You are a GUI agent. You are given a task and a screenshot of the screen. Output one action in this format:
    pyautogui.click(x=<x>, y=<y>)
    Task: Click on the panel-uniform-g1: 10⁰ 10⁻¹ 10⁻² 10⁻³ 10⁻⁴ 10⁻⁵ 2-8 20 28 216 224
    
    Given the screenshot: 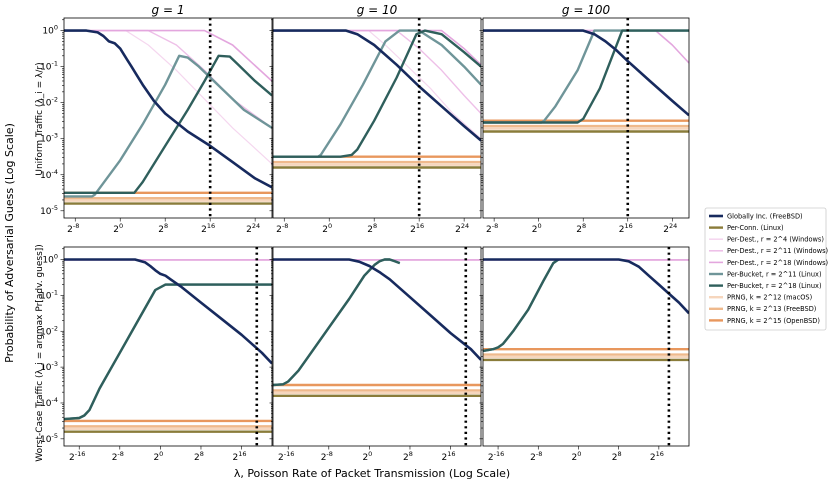 What is the action you would take?
    pyautogui.click(x=156, y=126)
    